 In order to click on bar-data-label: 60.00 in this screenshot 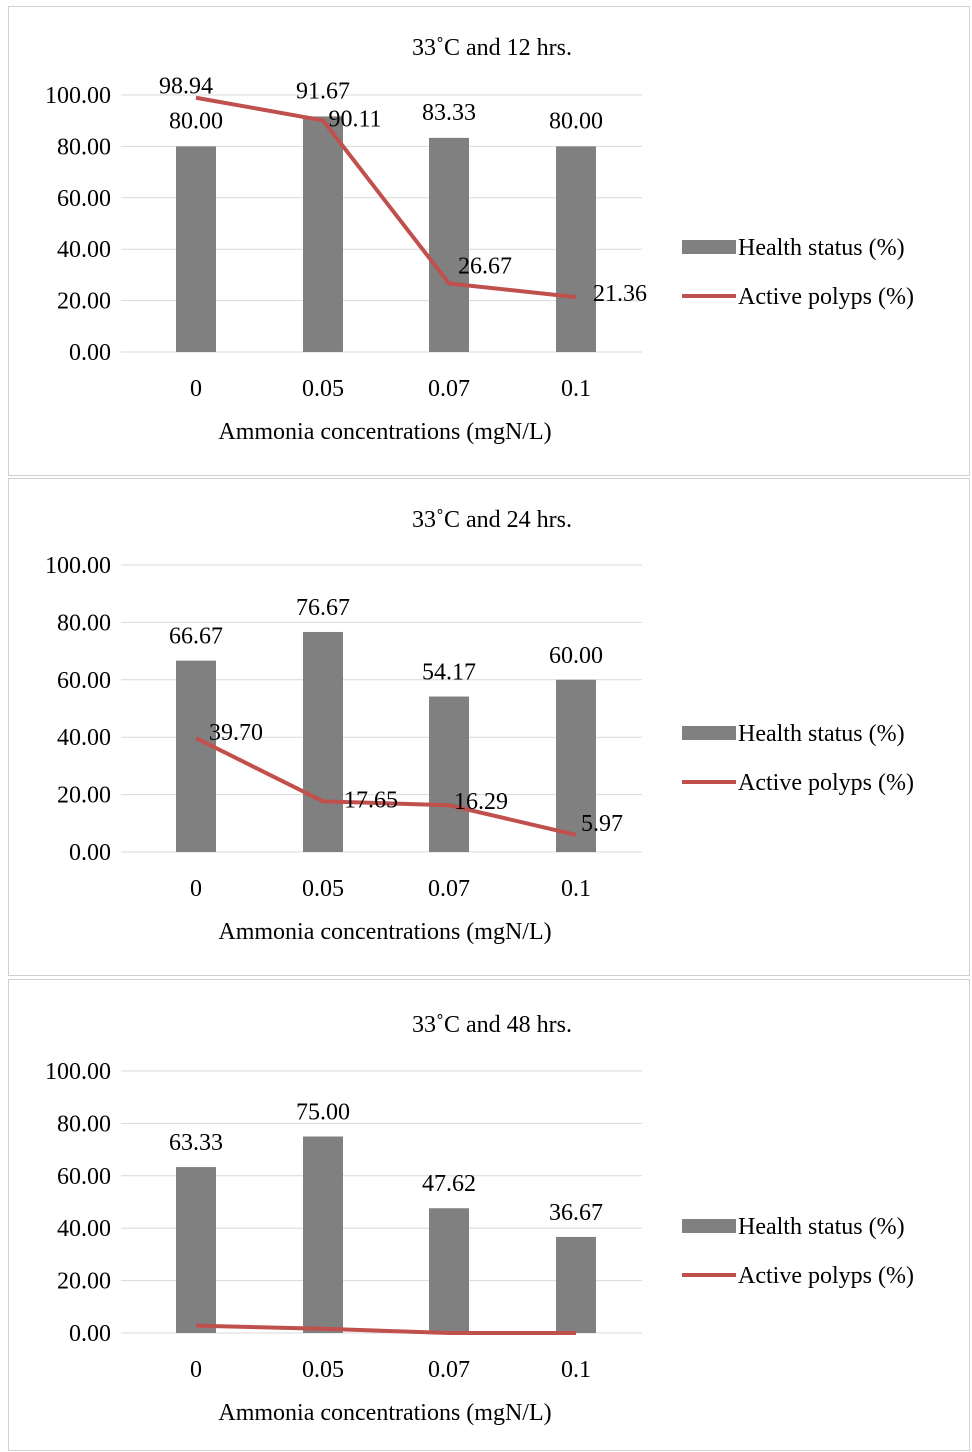, I will do `click(576, 656)`.